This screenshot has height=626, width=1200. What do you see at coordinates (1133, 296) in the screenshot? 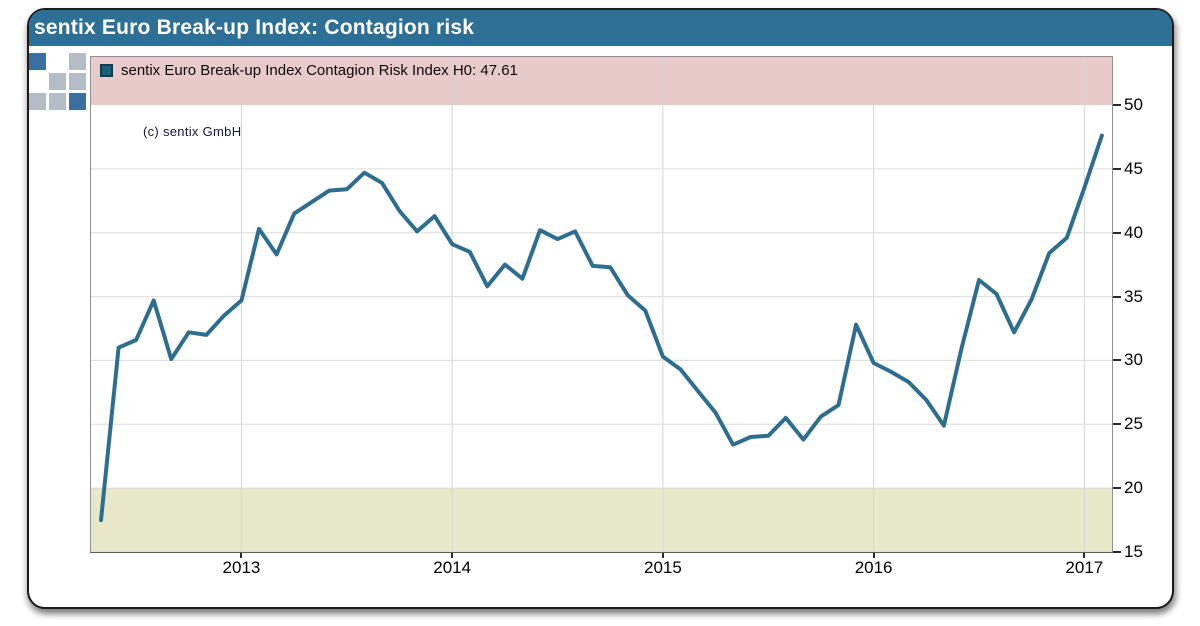
I see `y-axis-label: 35` at bounding box center [1133, 296].